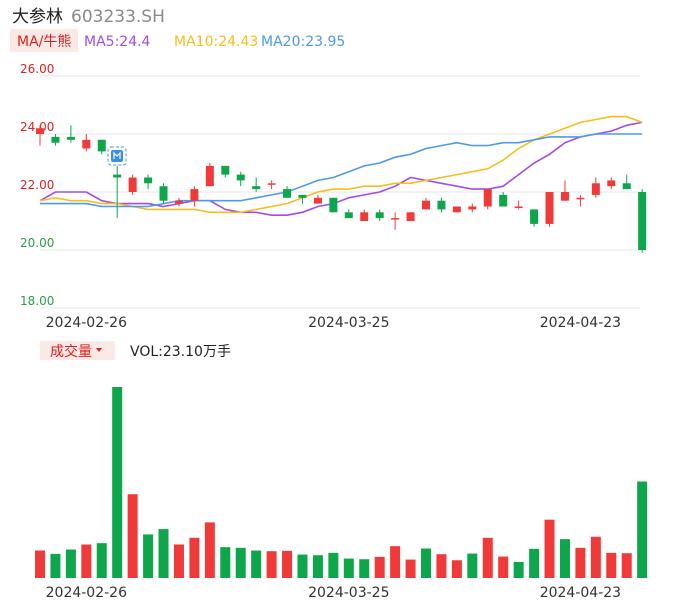  Describe the element at coordinates (580, 323) in the screenshot. I see `x-tick-label: 2024-04-23` at that location.